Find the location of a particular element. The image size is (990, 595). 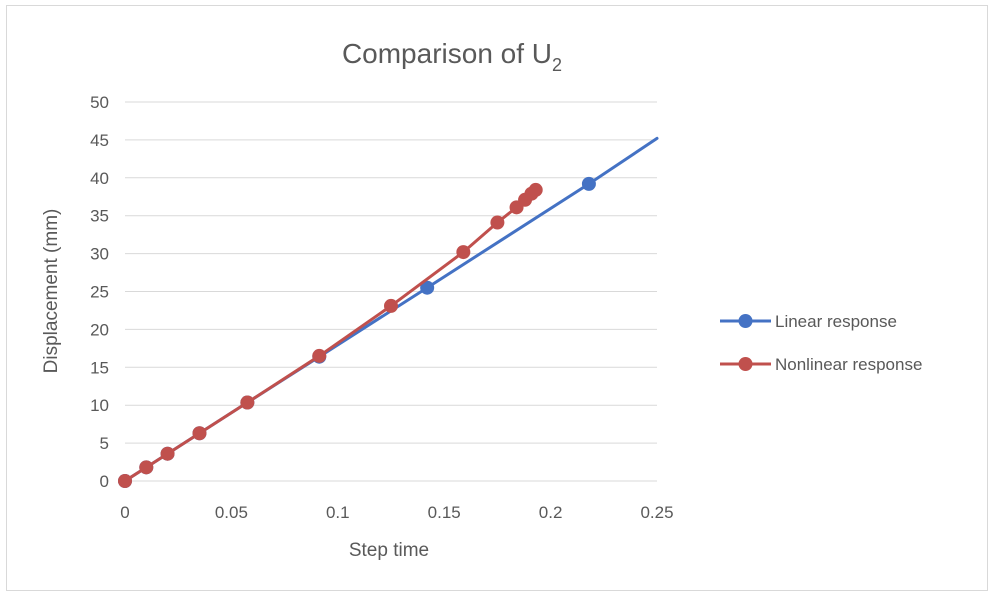

legend-item: Nonlinear response is located at coordinates (821, 364).